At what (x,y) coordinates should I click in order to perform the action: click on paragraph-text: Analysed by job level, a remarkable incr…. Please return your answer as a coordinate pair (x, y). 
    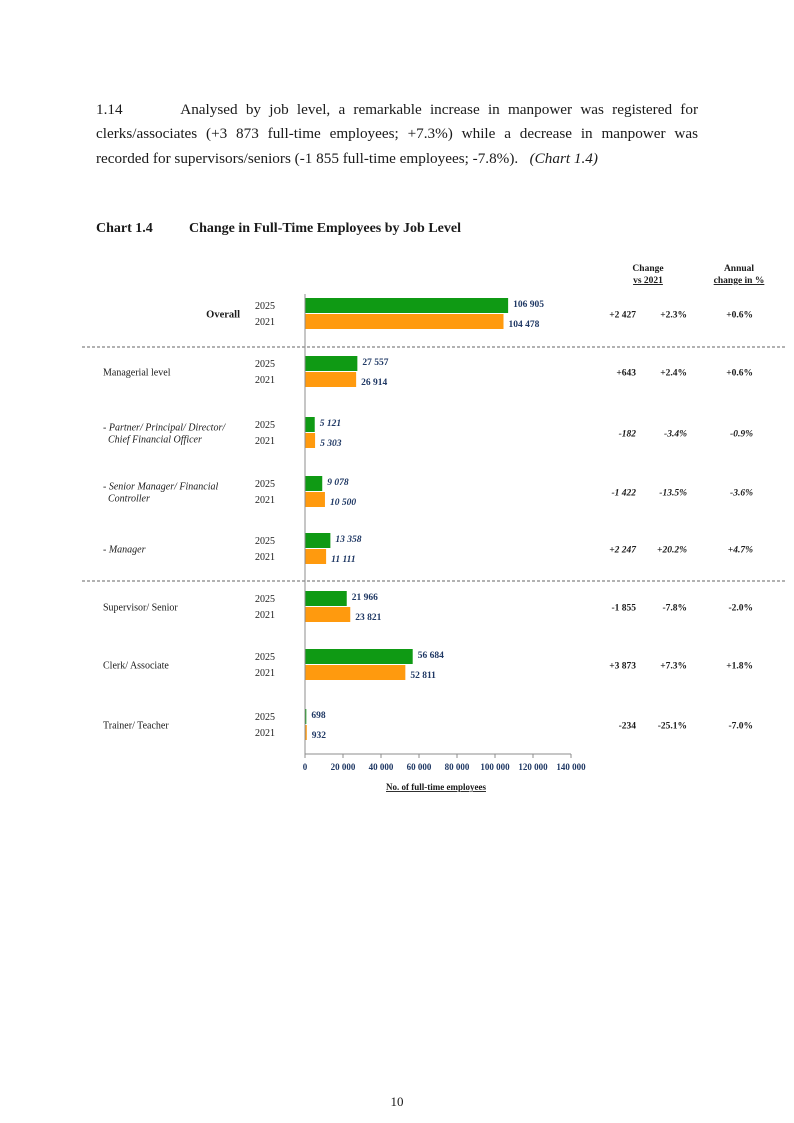
    Looking at the image, I should click on (397, 134).